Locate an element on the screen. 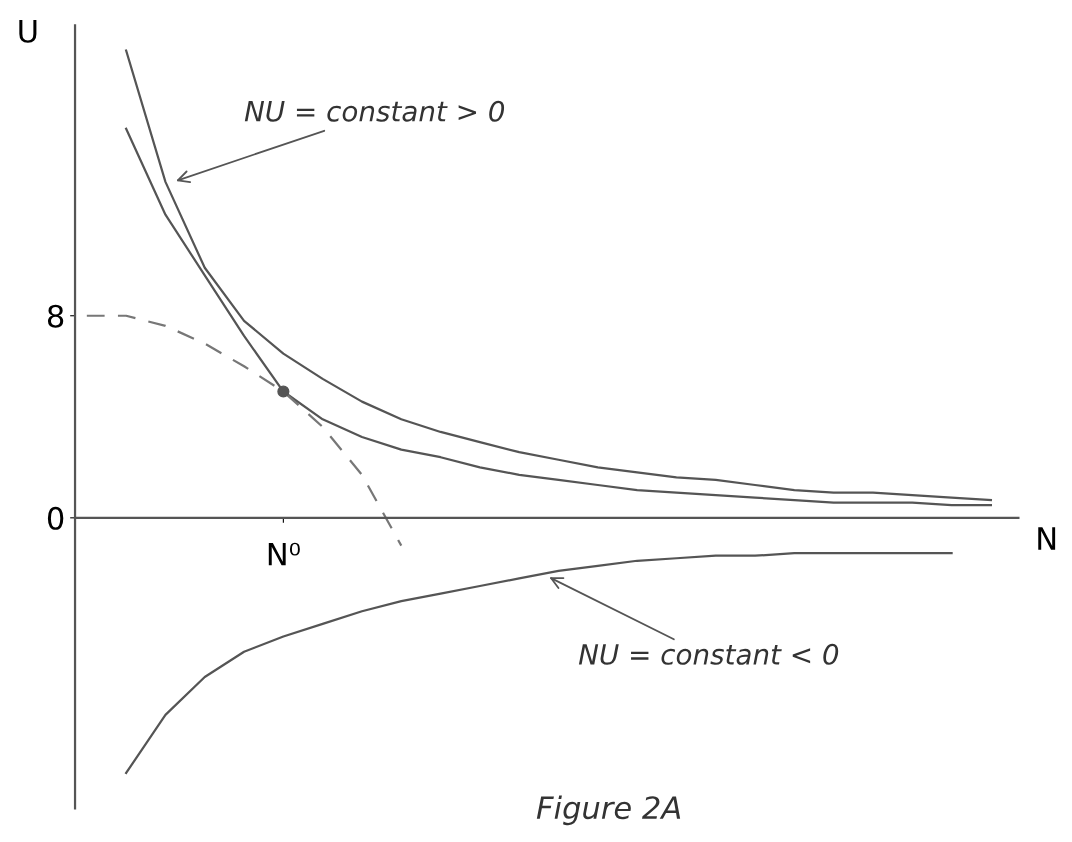 The width and height of the screenshot is (1072, 842). x-tick-label: N⁰ is located at coordinates (284, 554).